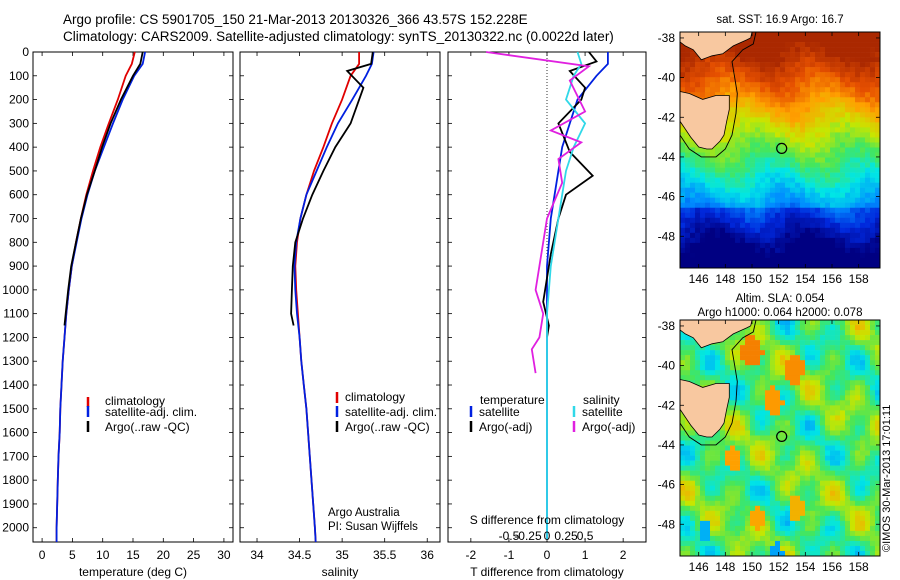  Describe the element at coordinates (15, 504) in the screenshot. I see `depth-tick-label: 1900` at that location.